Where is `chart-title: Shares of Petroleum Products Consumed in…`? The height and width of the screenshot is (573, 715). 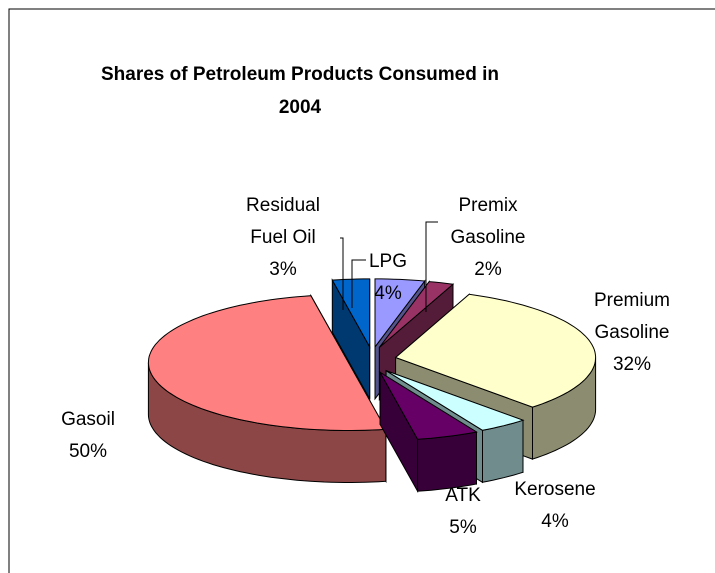
chart-title: Shares of Petroleum Products Consumed in… is located at coordinates (300, 91).